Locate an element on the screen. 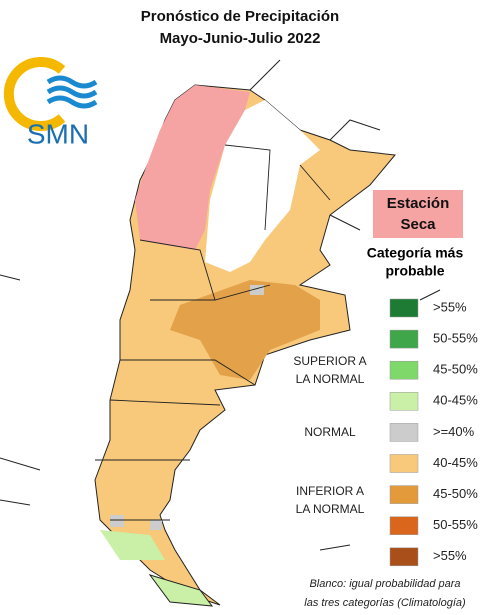 The width and height of the screenshot is (502, 615). region-above-normal-tdf is located at coordinates (181, 590).